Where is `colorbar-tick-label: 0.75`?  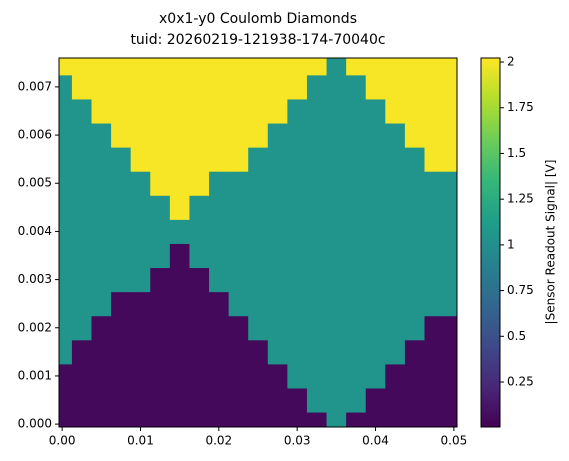 colorbar-tick-label: 0.75 is located at coordinates (520, 290).